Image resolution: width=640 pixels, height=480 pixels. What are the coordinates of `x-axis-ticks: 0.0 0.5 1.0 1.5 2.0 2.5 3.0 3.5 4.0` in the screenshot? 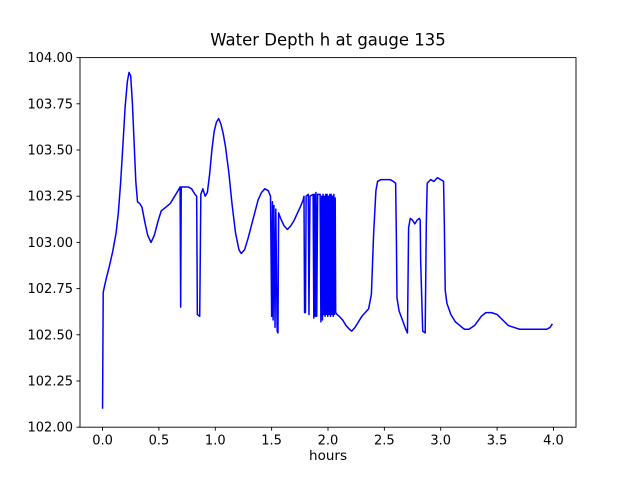 It's located at (328, 438).